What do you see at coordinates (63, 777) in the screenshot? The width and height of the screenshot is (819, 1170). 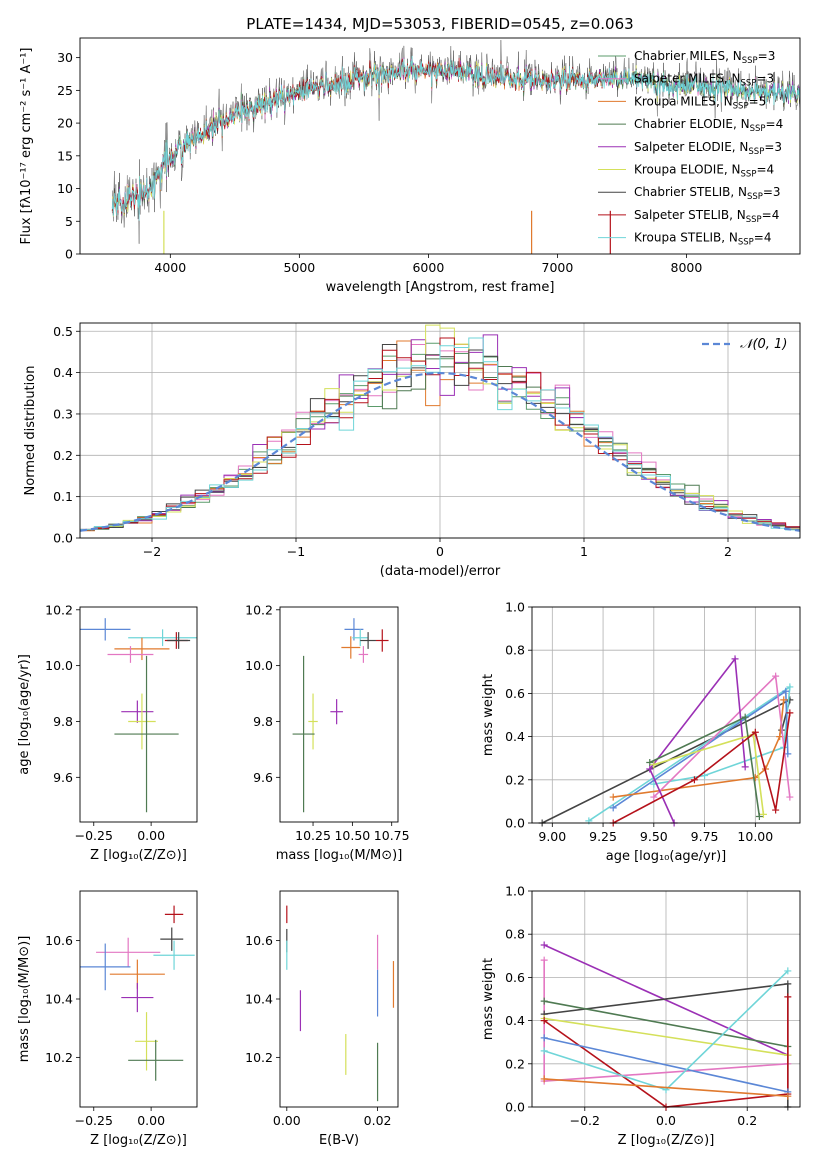 I see `y-tick-label: 9.6` at bounding box center [63, 777].